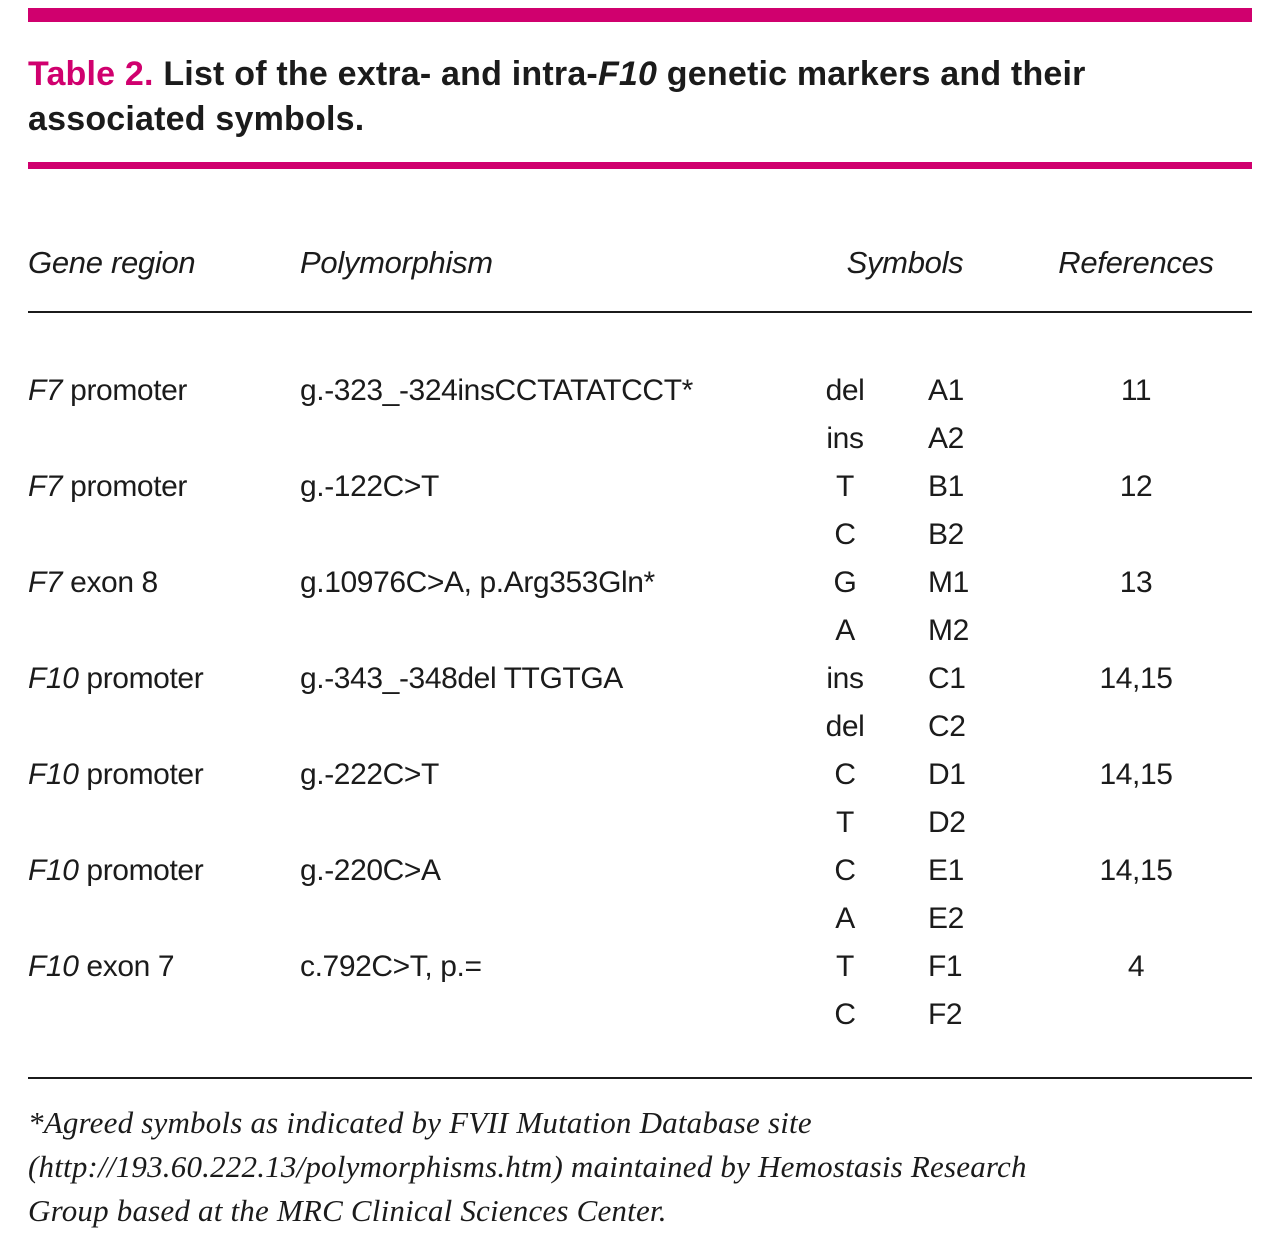 This screenshot has width=1280, height=1258. Describe the element at coordinates (960, 799) in the screenshot. I see `symbol-cell: D1 D2` at that location.